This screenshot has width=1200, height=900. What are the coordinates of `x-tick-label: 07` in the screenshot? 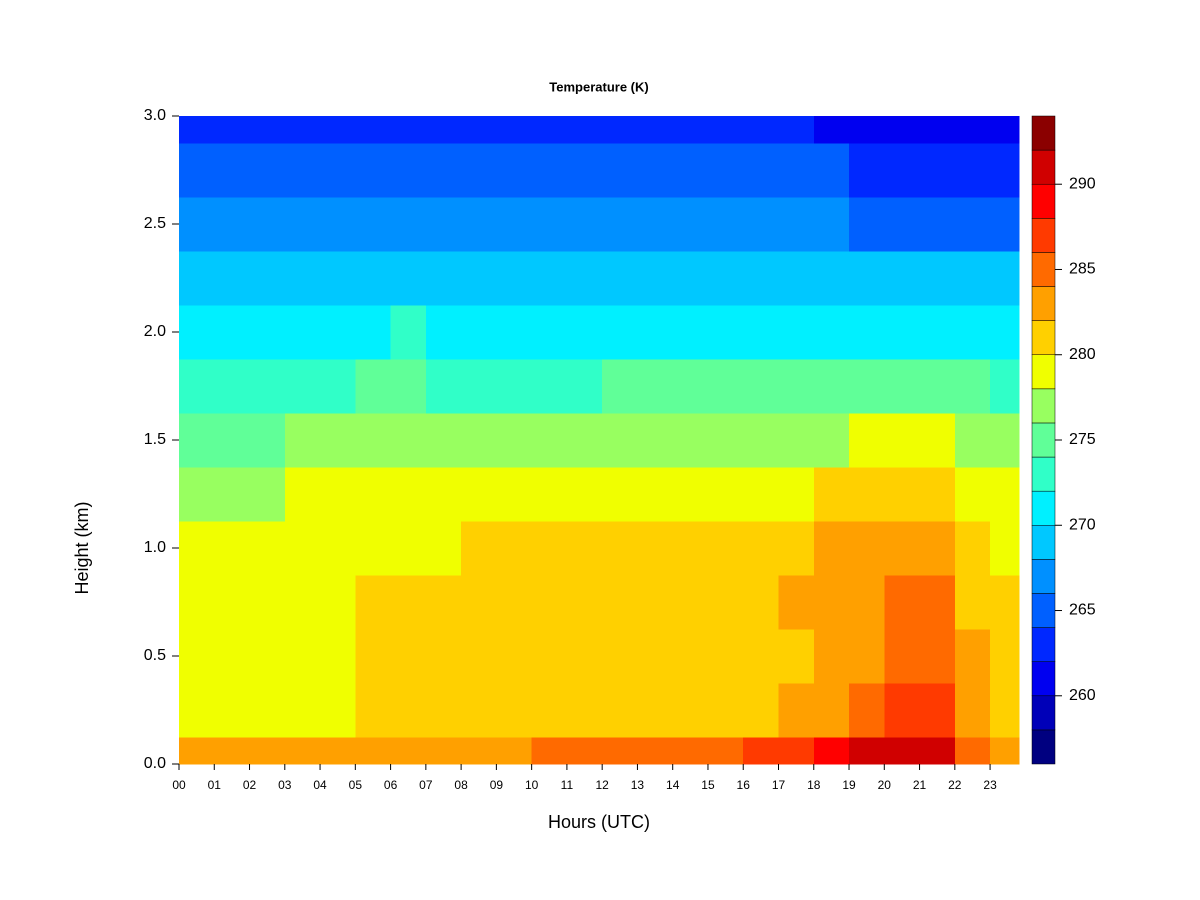 It's located at (426, 785).